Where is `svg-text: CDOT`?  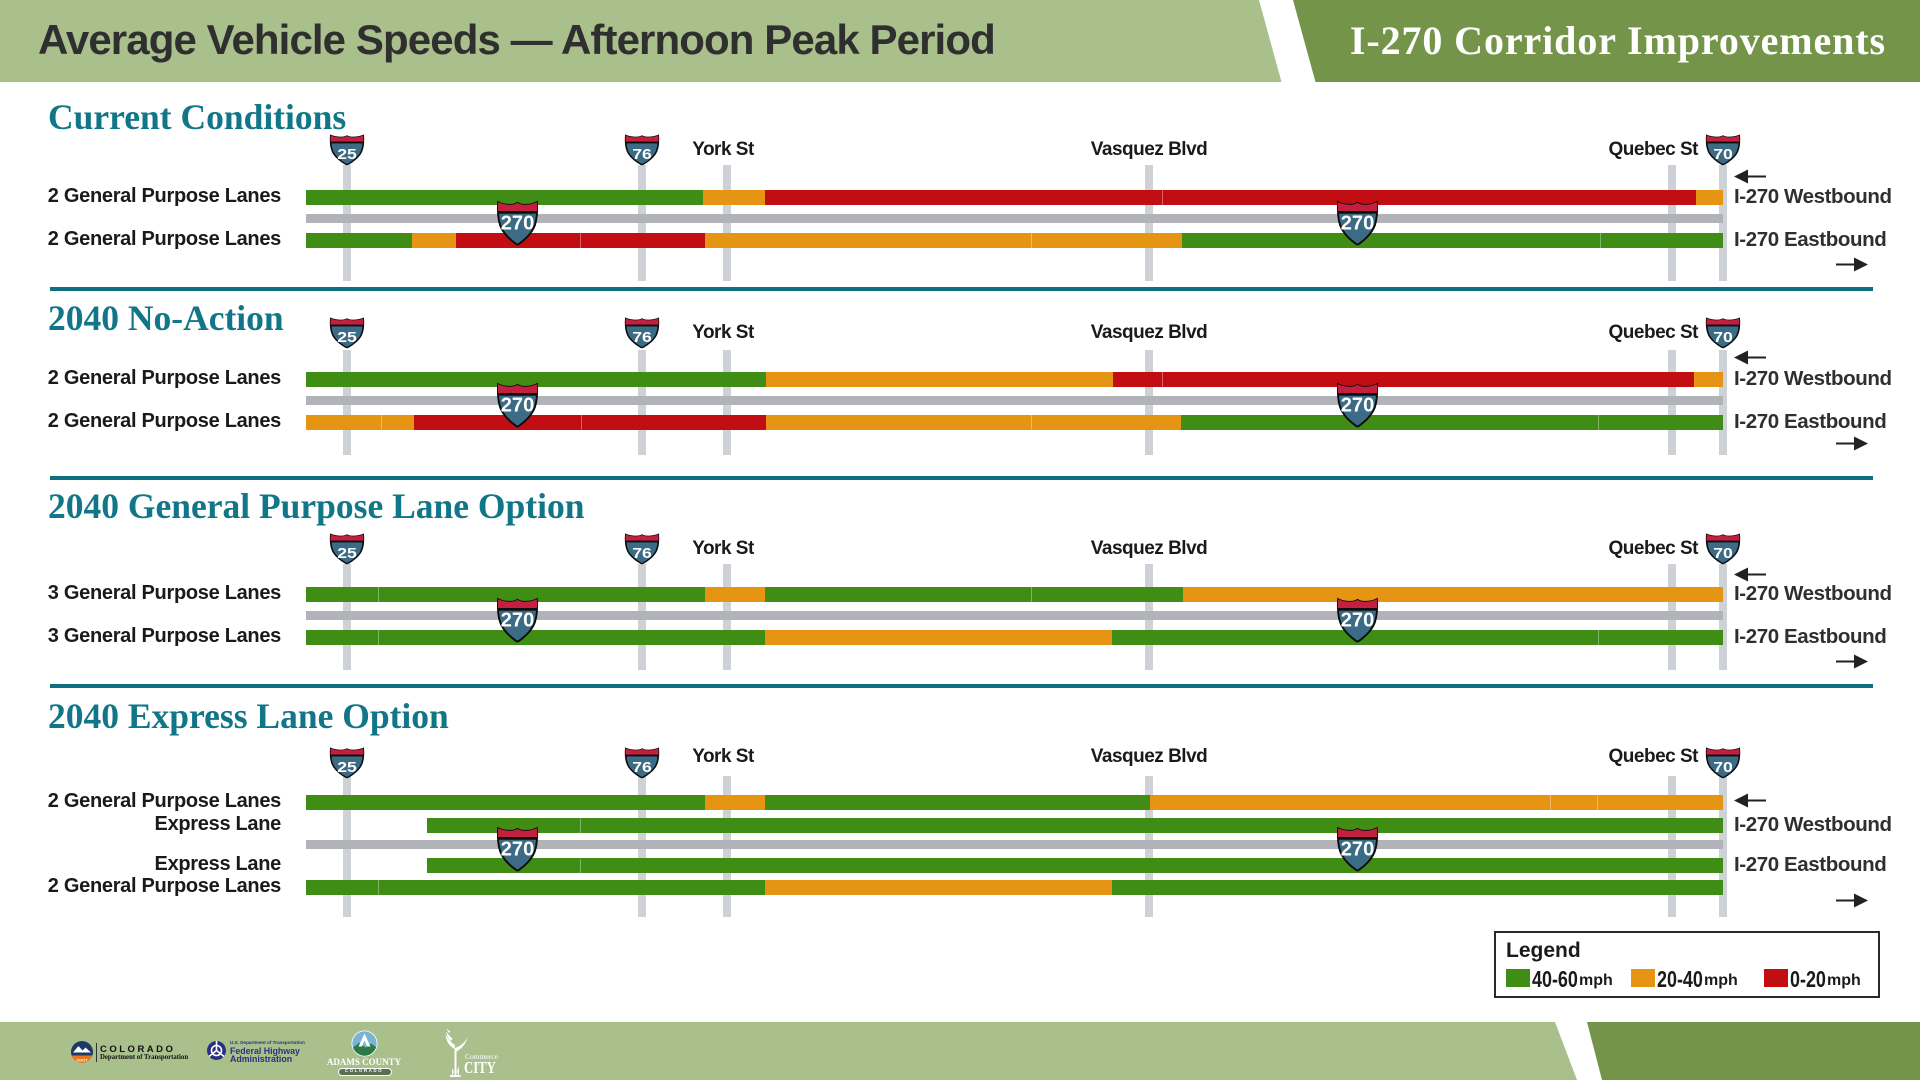
svg-text: CDOT is located at coordinates (82, 1059).